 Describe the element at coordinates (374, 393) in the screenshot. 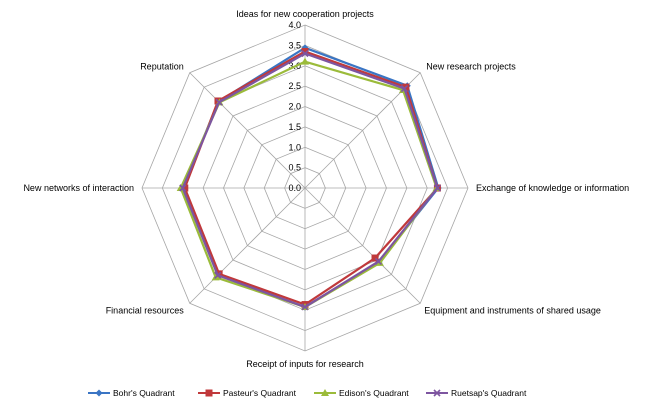

I see `legend-label: Edison's Quadrant` at that location.